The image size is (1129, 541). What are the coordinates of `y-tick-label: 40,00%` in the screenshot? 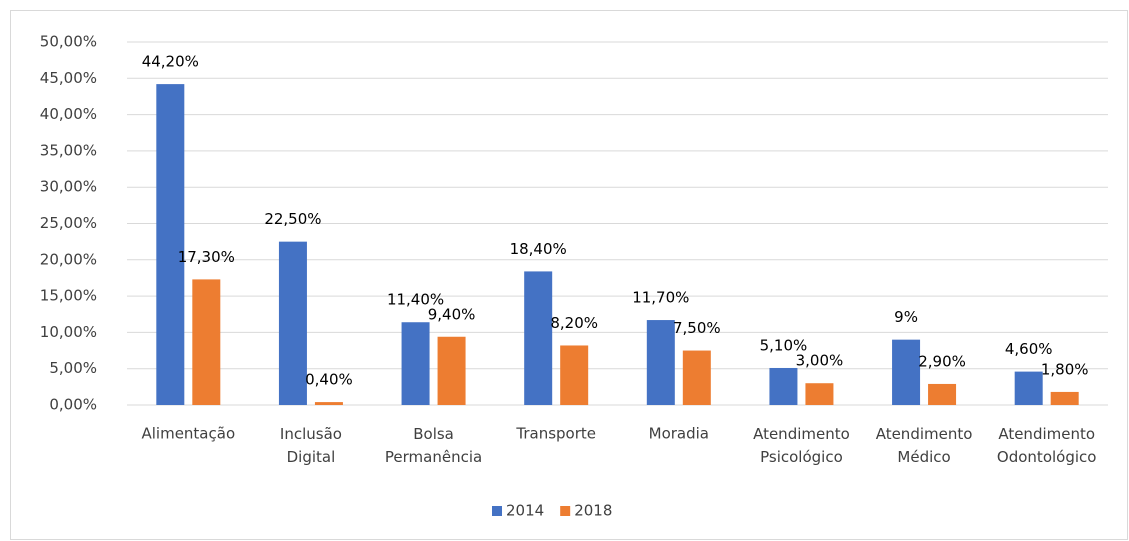 It's located at (68, 114).